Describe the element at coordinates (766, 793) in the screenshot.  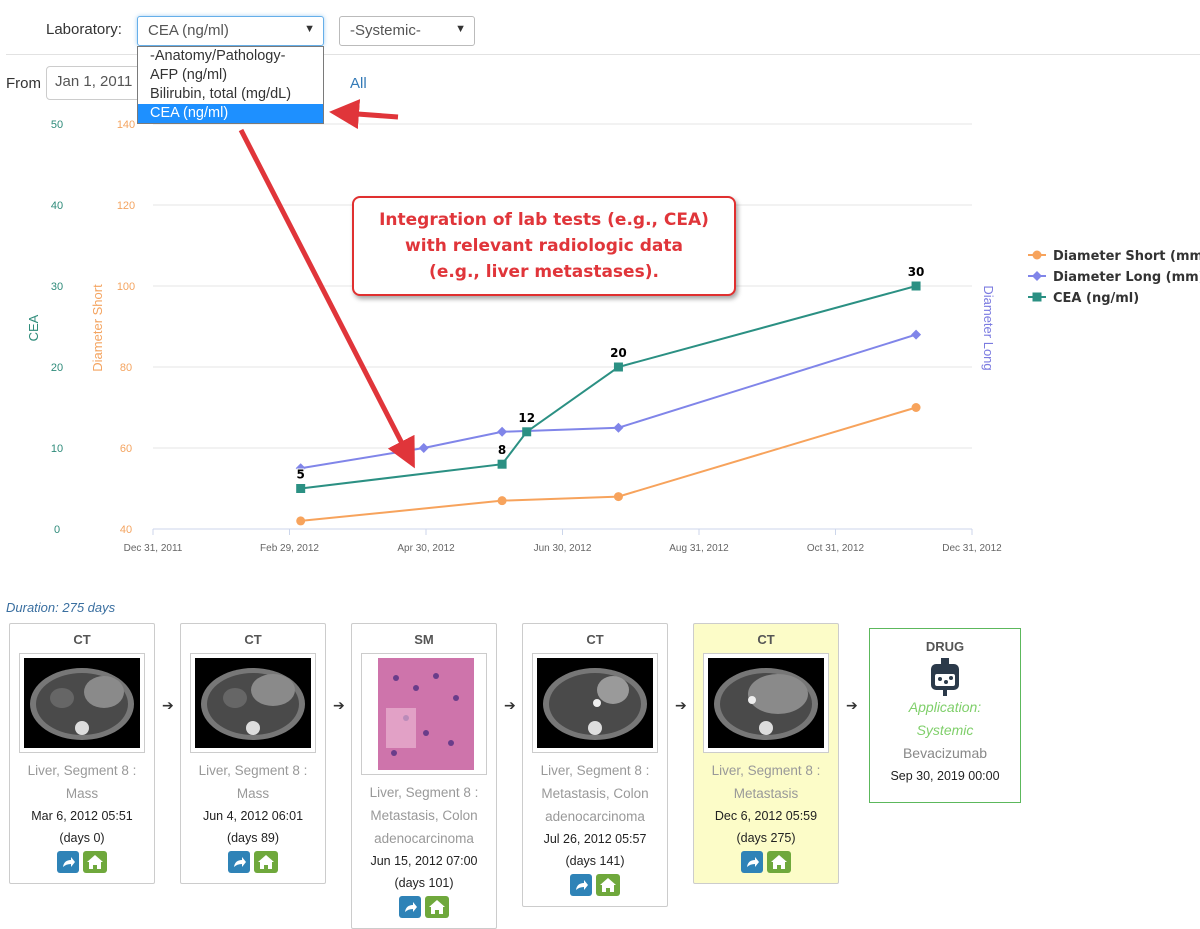
I see `finding-text: Metastasis` at that location.